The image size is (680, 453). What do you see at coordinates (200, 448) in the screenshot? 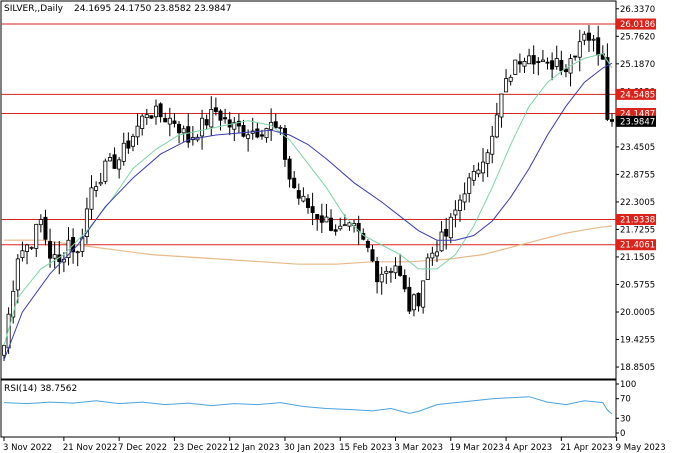
I see `time-tick-label: 23 Dec 2022` at bounding box center [200, 448].